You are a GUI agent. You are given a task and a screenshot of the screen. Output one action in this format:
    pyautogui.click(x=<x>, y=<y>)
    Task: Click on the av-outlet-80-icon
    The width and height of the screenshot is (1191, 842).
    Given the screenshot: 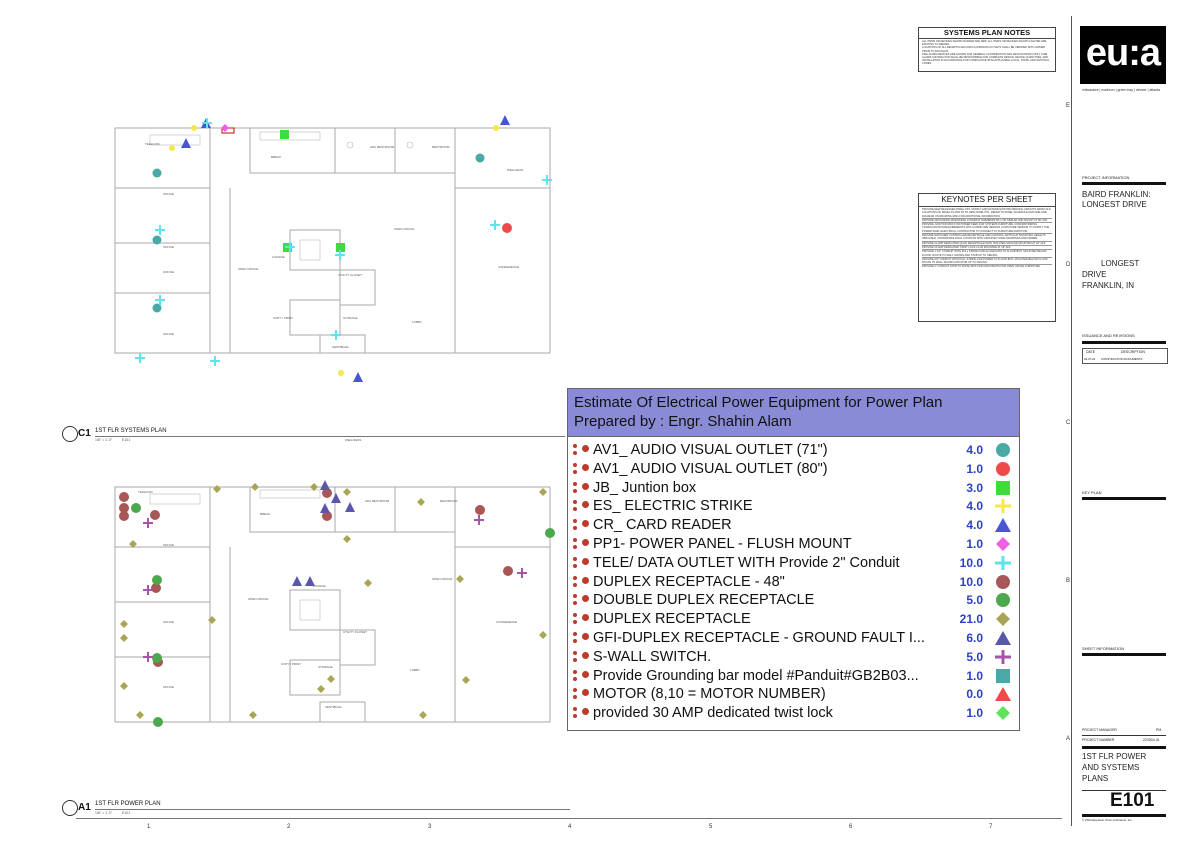 What is the action you would take?
    pyautogui.click(x=507, y=228)
    